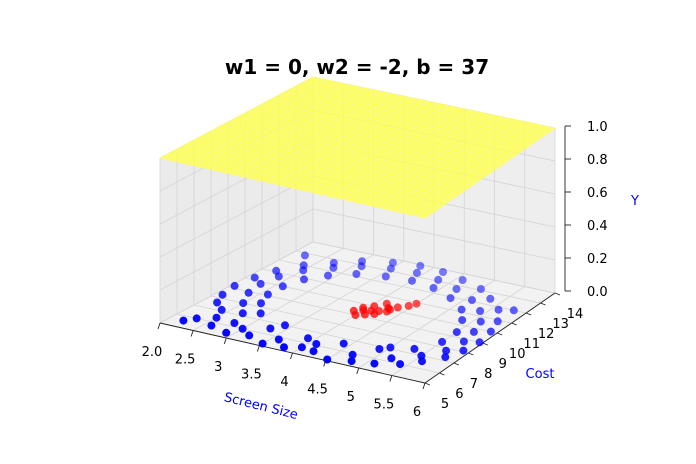 The height and width of the screenshot is (464, 696). What do you see at coordinates (597, 127) in the screenshot?
I see `z-tick-label: 1.0` at bounding box center [597, 127].